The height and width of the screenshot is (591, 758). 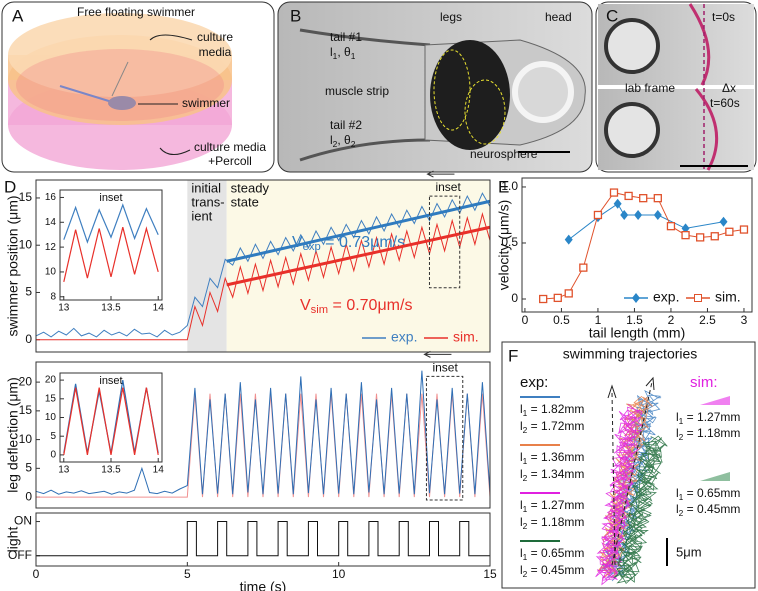 What do you see at coordinates (630, 354) in the screenshot?
I see `panel-title: swimming trajectories` at bounding box center [630, 354].